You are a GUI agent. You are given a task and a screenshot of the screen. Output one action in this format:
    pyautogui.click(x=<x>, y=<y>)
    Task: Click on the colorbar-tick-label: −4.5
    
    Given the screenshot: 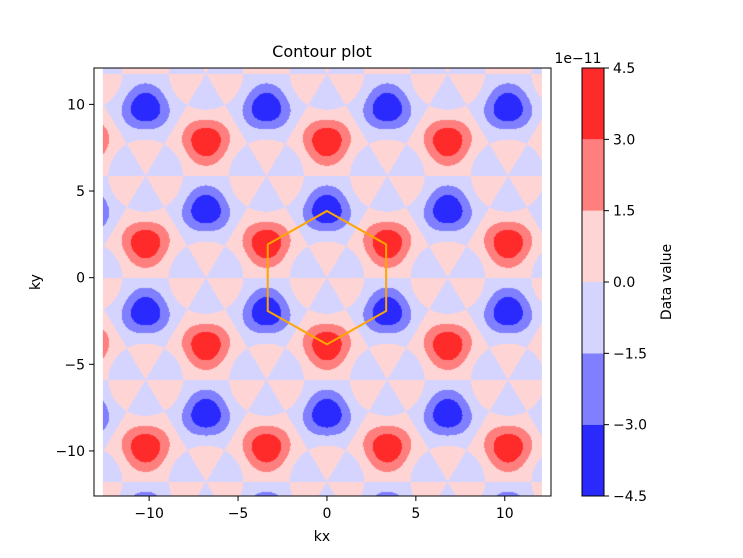 What is the action you would take?
    pyautogui.click(x=630, y=497)
    